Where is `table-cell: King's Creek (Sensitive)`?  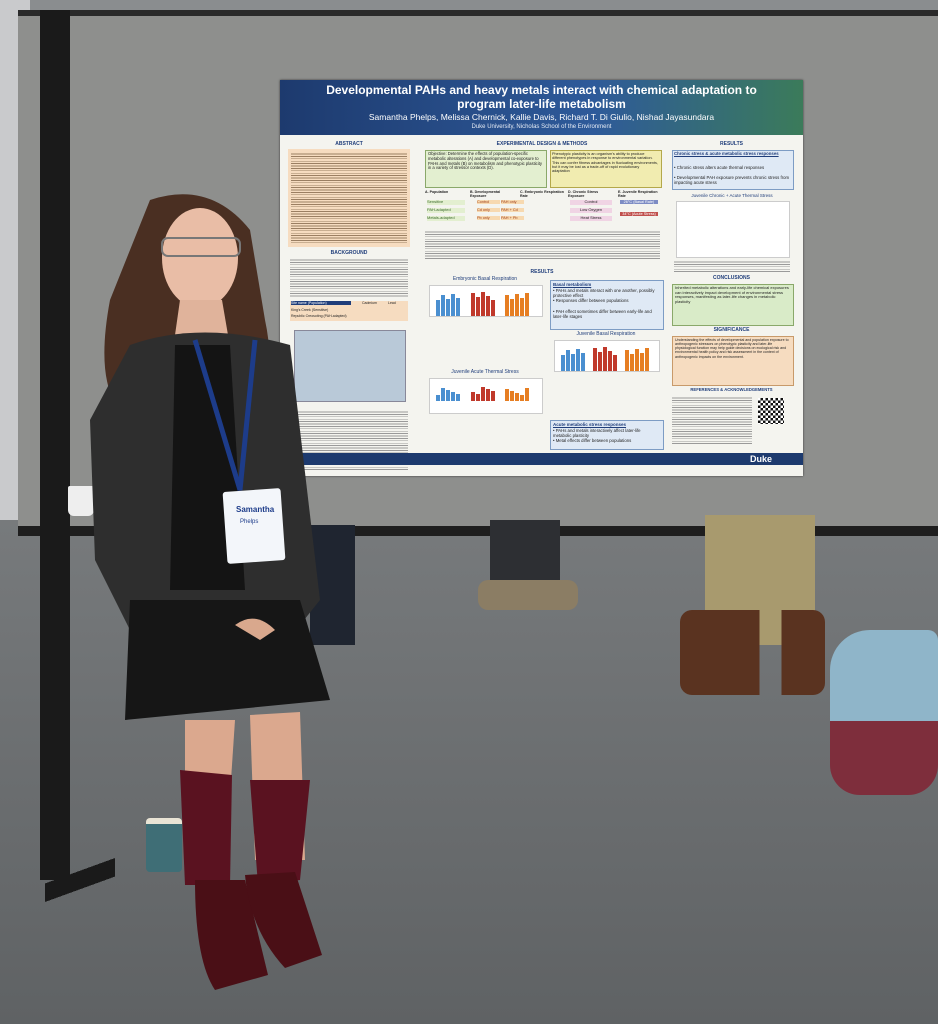 table-cell: King's Creek (Sensitive) is located at coordinates (310, 310).